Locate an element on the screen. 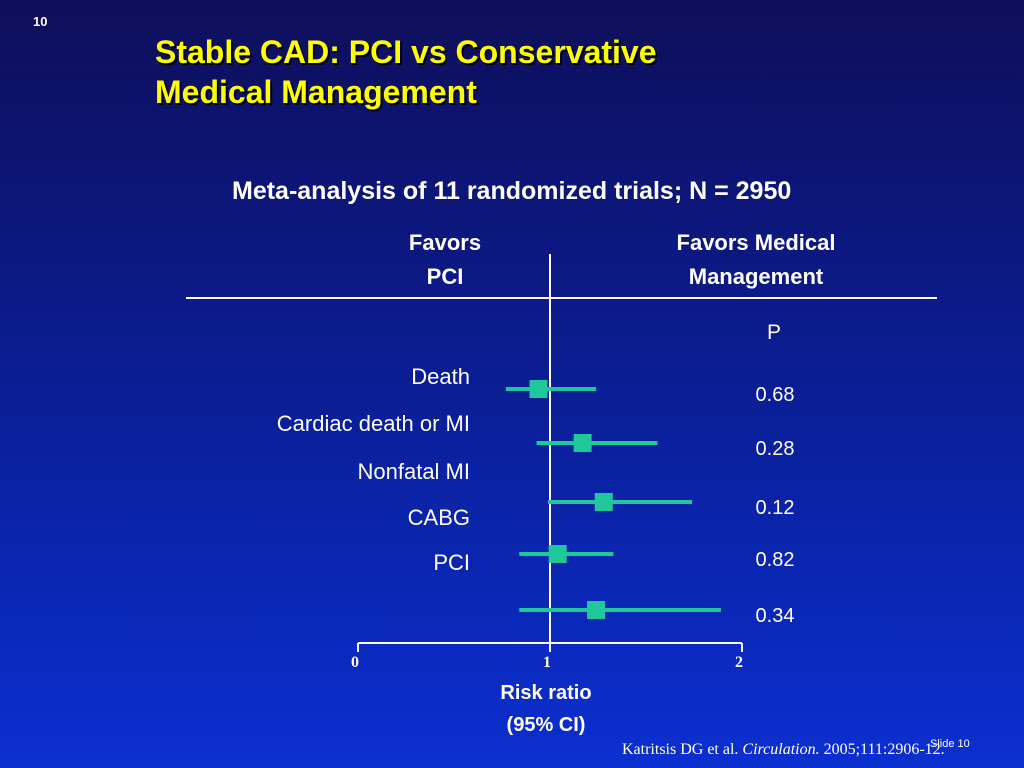 This screenshot has width=1024, height=768. citation-journal: Circulation. is located at coordinates (781, 749).